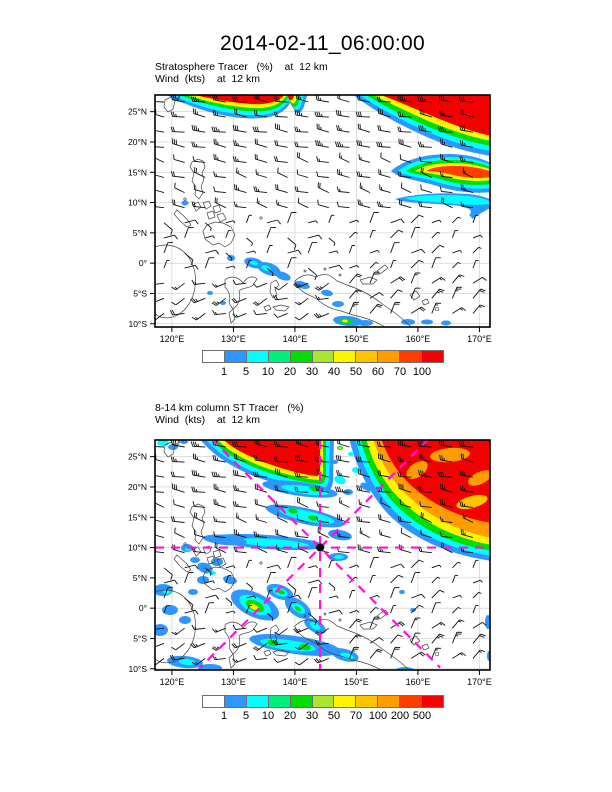 The width and height of the screenshot is (612, 792). Describe the element at coordinates (143, 608) in the screenshot. I see `y-tick-label: 0°` at that location.